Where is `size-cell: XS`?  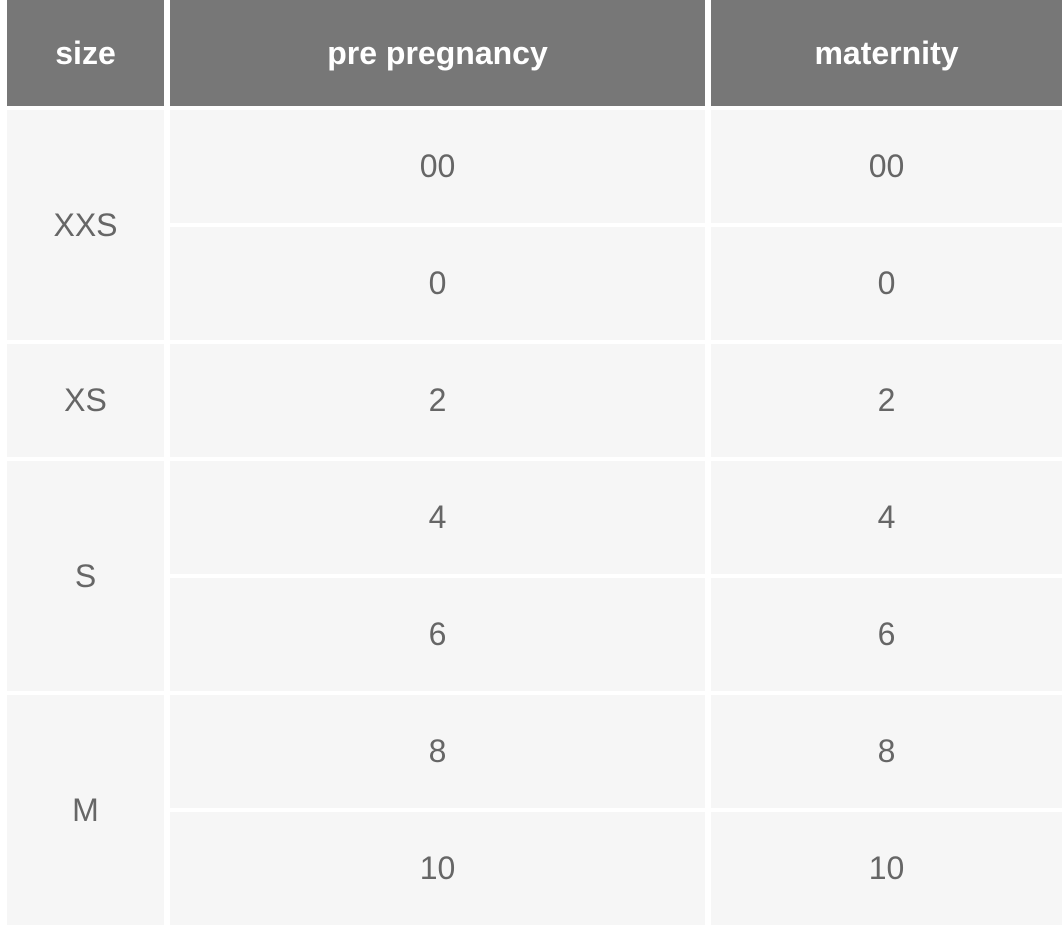 size-cell: XS is located at coordinates (85, 400).